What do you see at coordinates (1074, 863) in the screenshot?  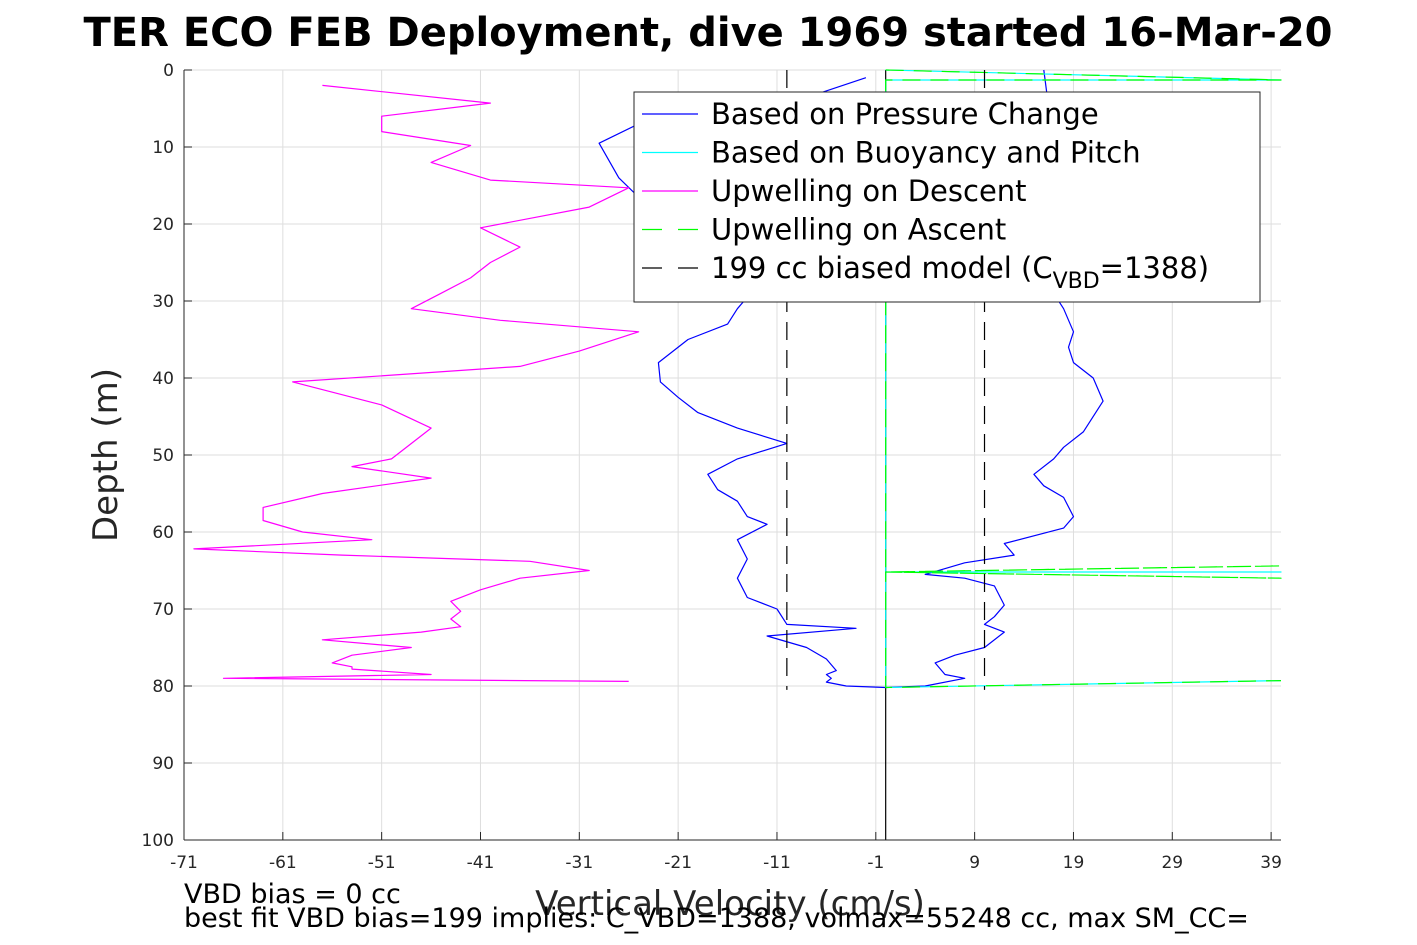 I see `x-tick-label: 19` at bounding box center [1074, 863].